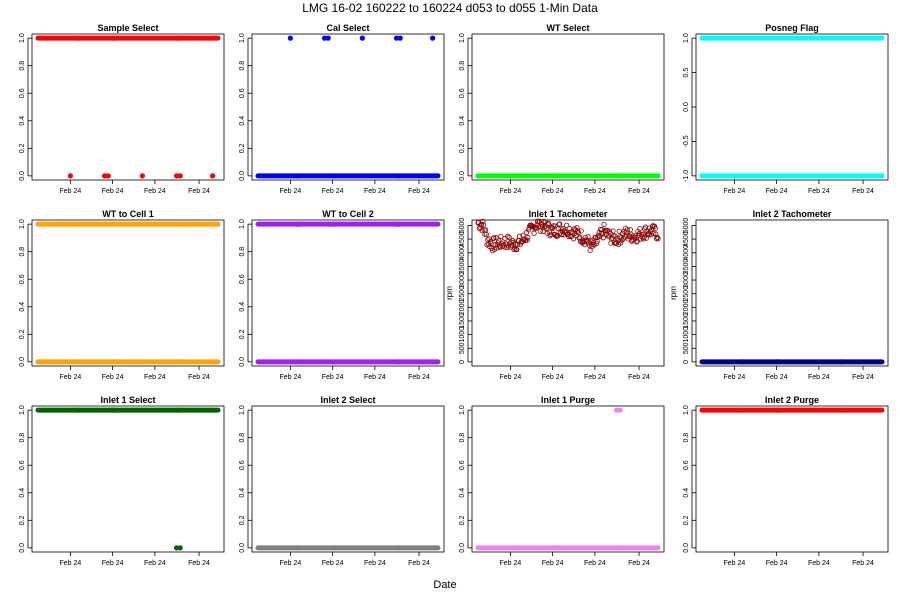 The width and height of the screenshot is (900, 600). Describe the element at coordinates (686, 321) in the screenshot. I see `y-tick-label: 1500` at that location.